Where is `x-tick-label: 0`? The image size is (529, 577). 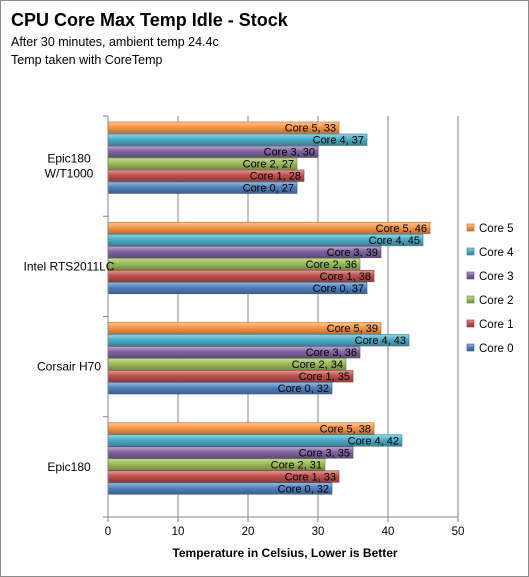 x-tick-label: 0 is located at coordinates (108, 532).